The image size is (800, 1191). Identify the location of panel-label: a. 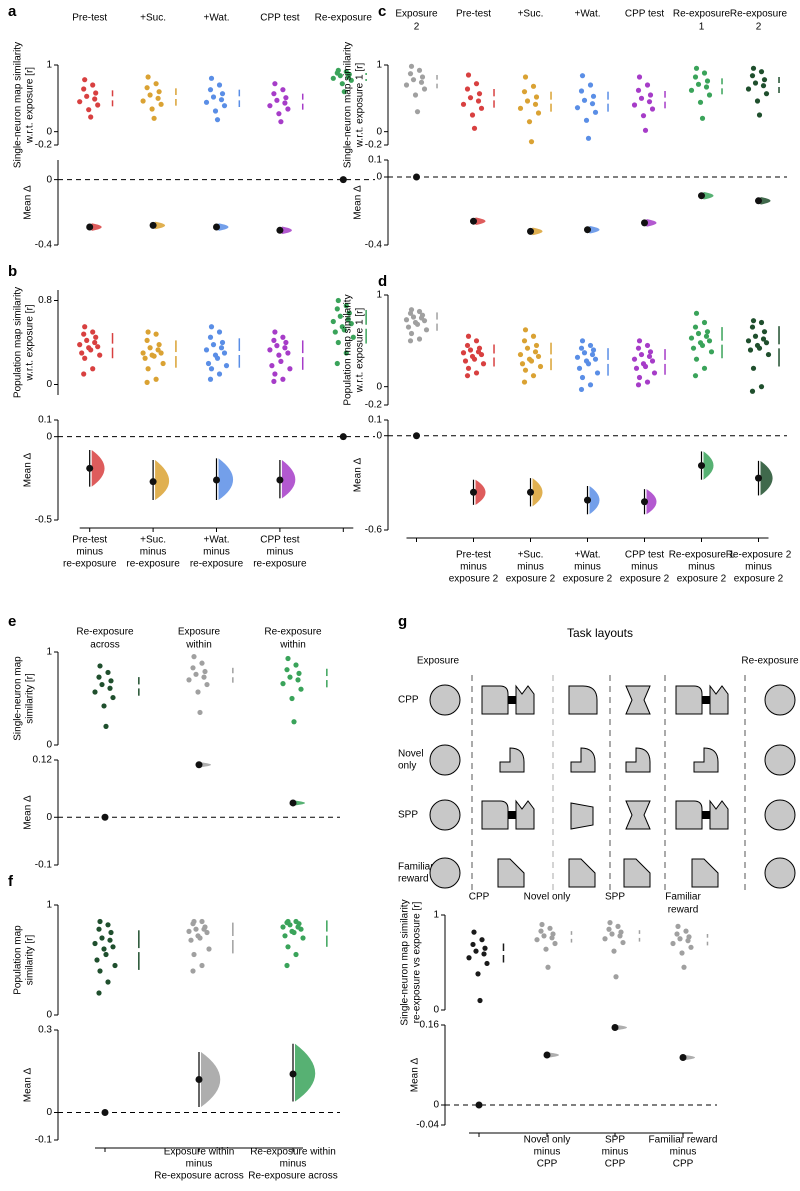
(12, 11).